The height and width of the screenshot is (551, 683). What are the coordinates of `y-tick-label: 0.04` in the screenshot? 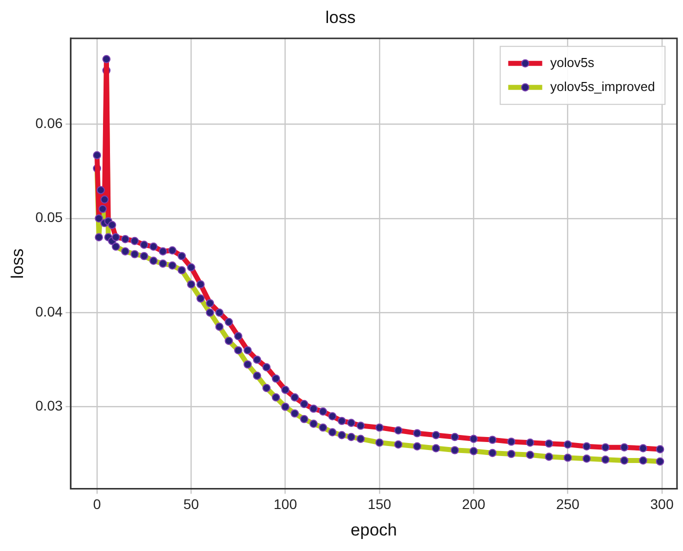 It's located at (49, 311).